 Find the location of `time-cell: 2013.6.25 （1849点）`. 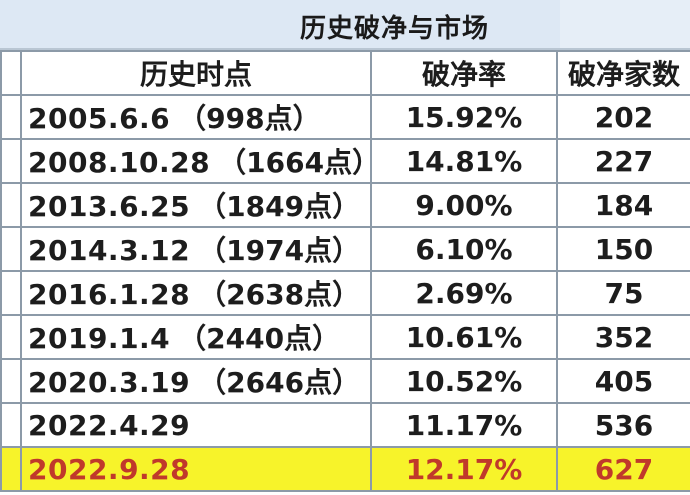

time-cell: 2013.6.25 （1849点） is located at coordinates (196, 205).